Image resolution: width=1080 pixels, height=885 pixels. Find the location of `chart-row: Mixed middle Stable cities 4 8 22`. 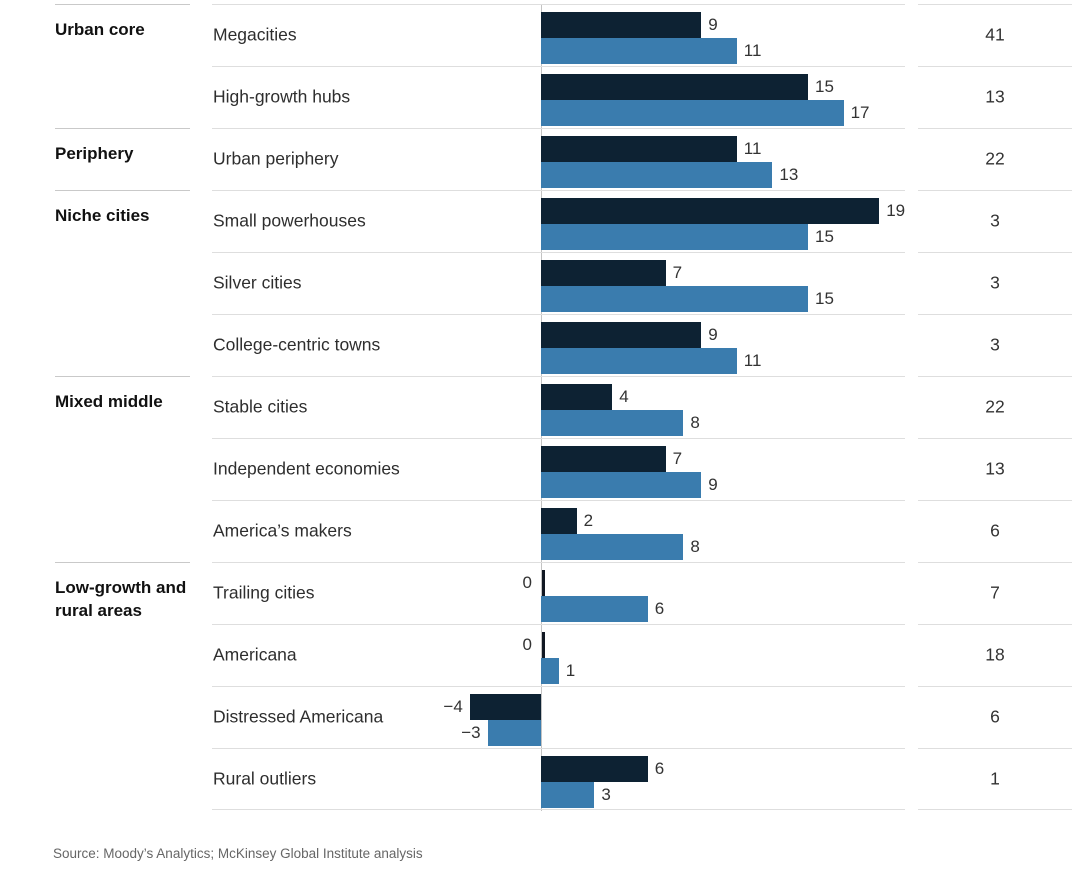

chart-row: Mixed middle Stable cities 4 8 22 is located at coordinates (540, 407).